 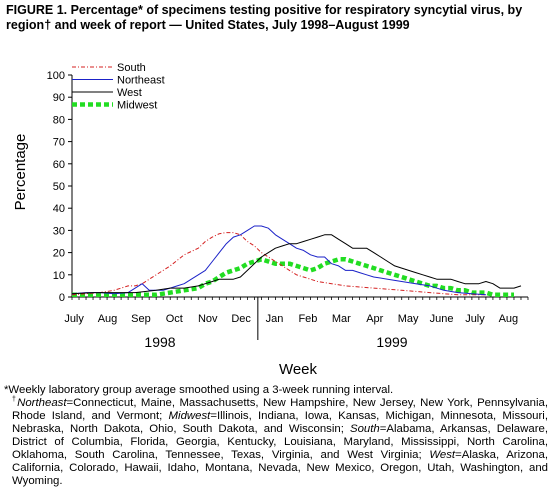 What do you see at coordinates (59, 143) in the screenshot?
I see `y-tick-label: 70` at bounding box center [59, 143].